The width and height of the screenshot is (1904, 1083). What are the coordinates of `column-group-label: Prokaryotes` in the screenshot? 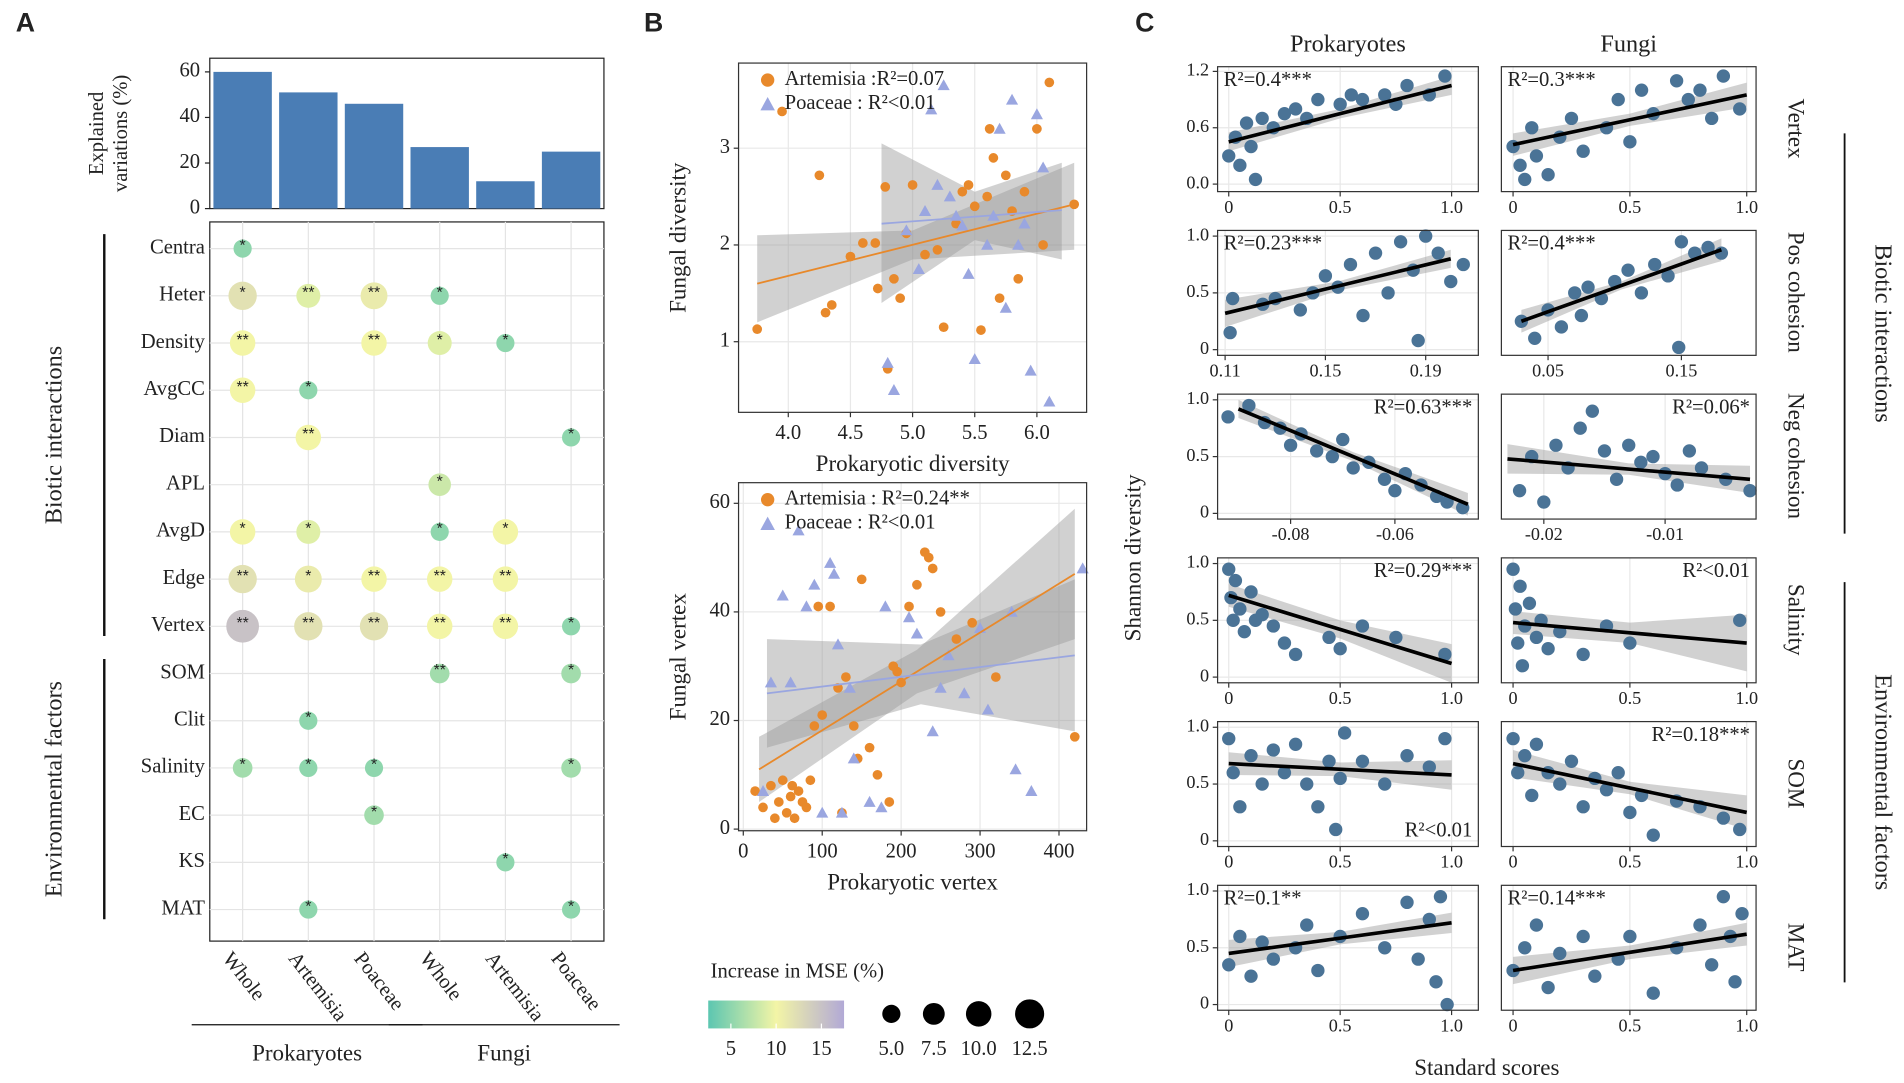 It's located at (307, 1052).